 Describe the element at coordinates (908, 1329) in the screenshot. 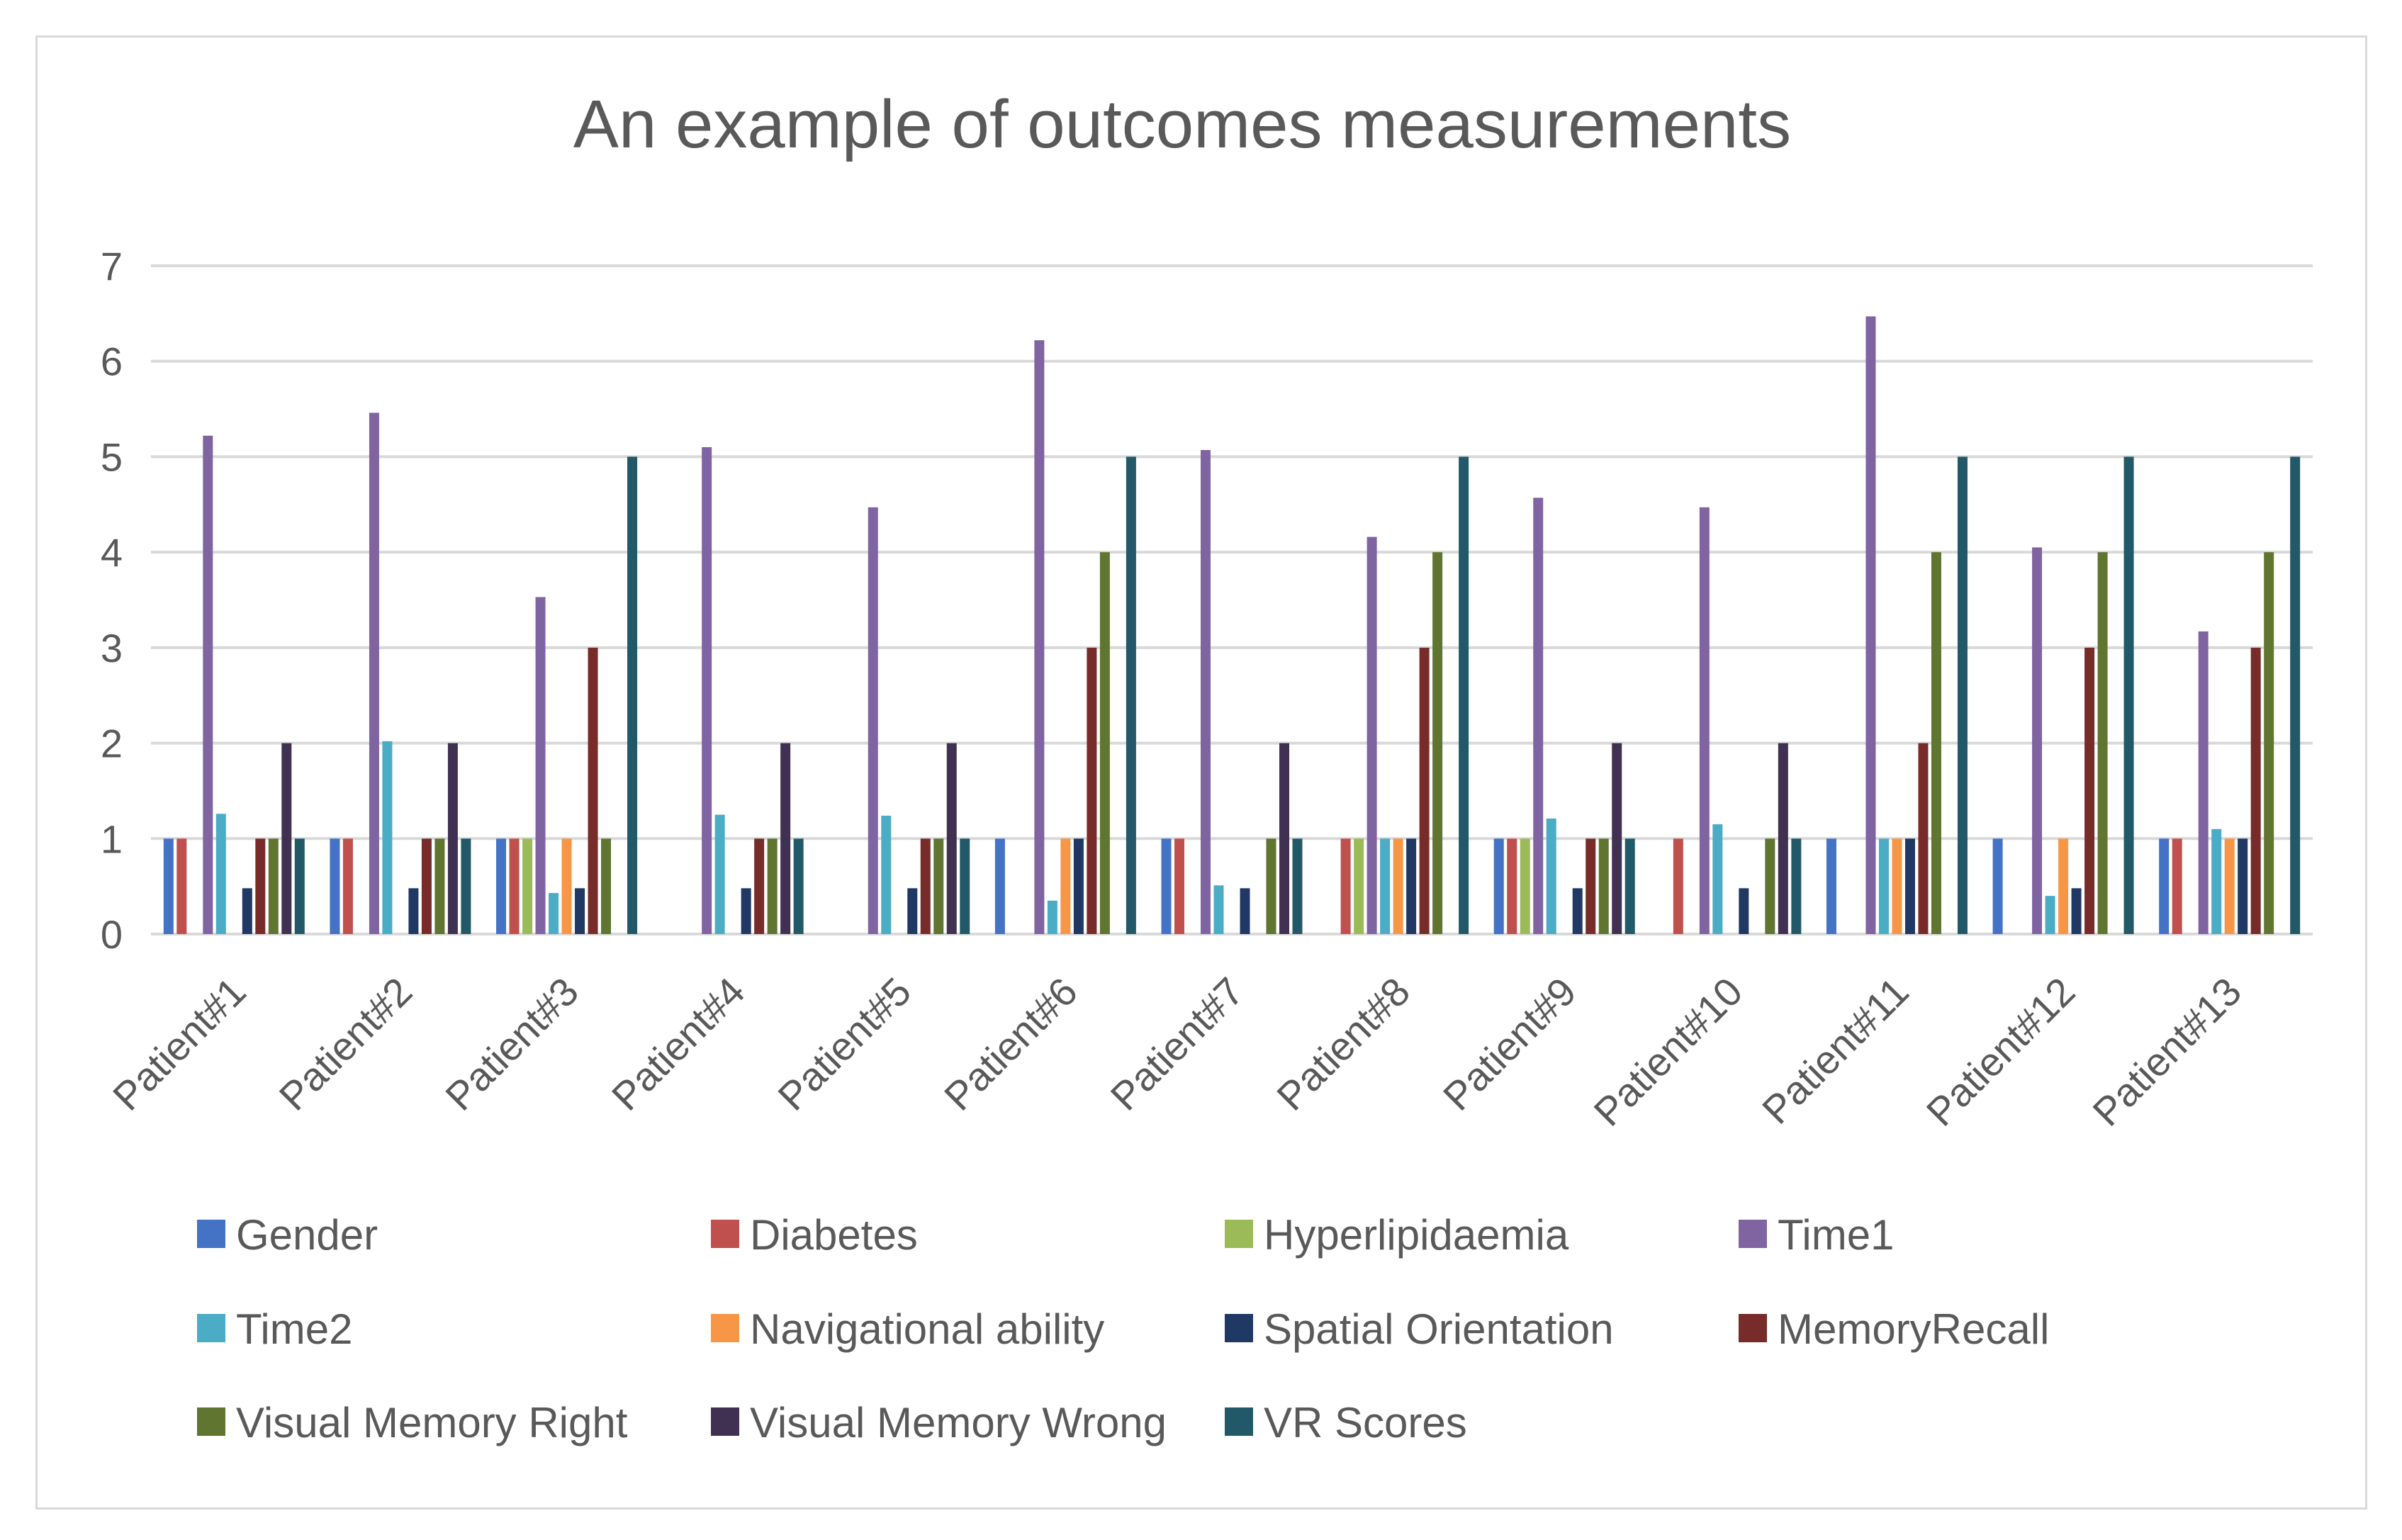

I see `legend-item-navigational-ability: Navigational ability` at that location.